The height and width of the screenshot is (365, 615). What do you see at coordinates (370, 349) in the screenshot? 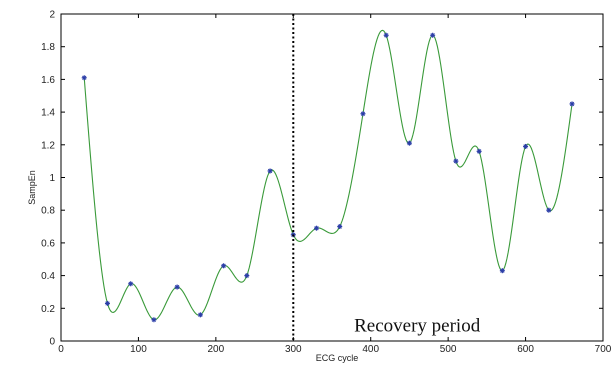
I see `x-tick-label: 400` at bounding box center [370, 349].